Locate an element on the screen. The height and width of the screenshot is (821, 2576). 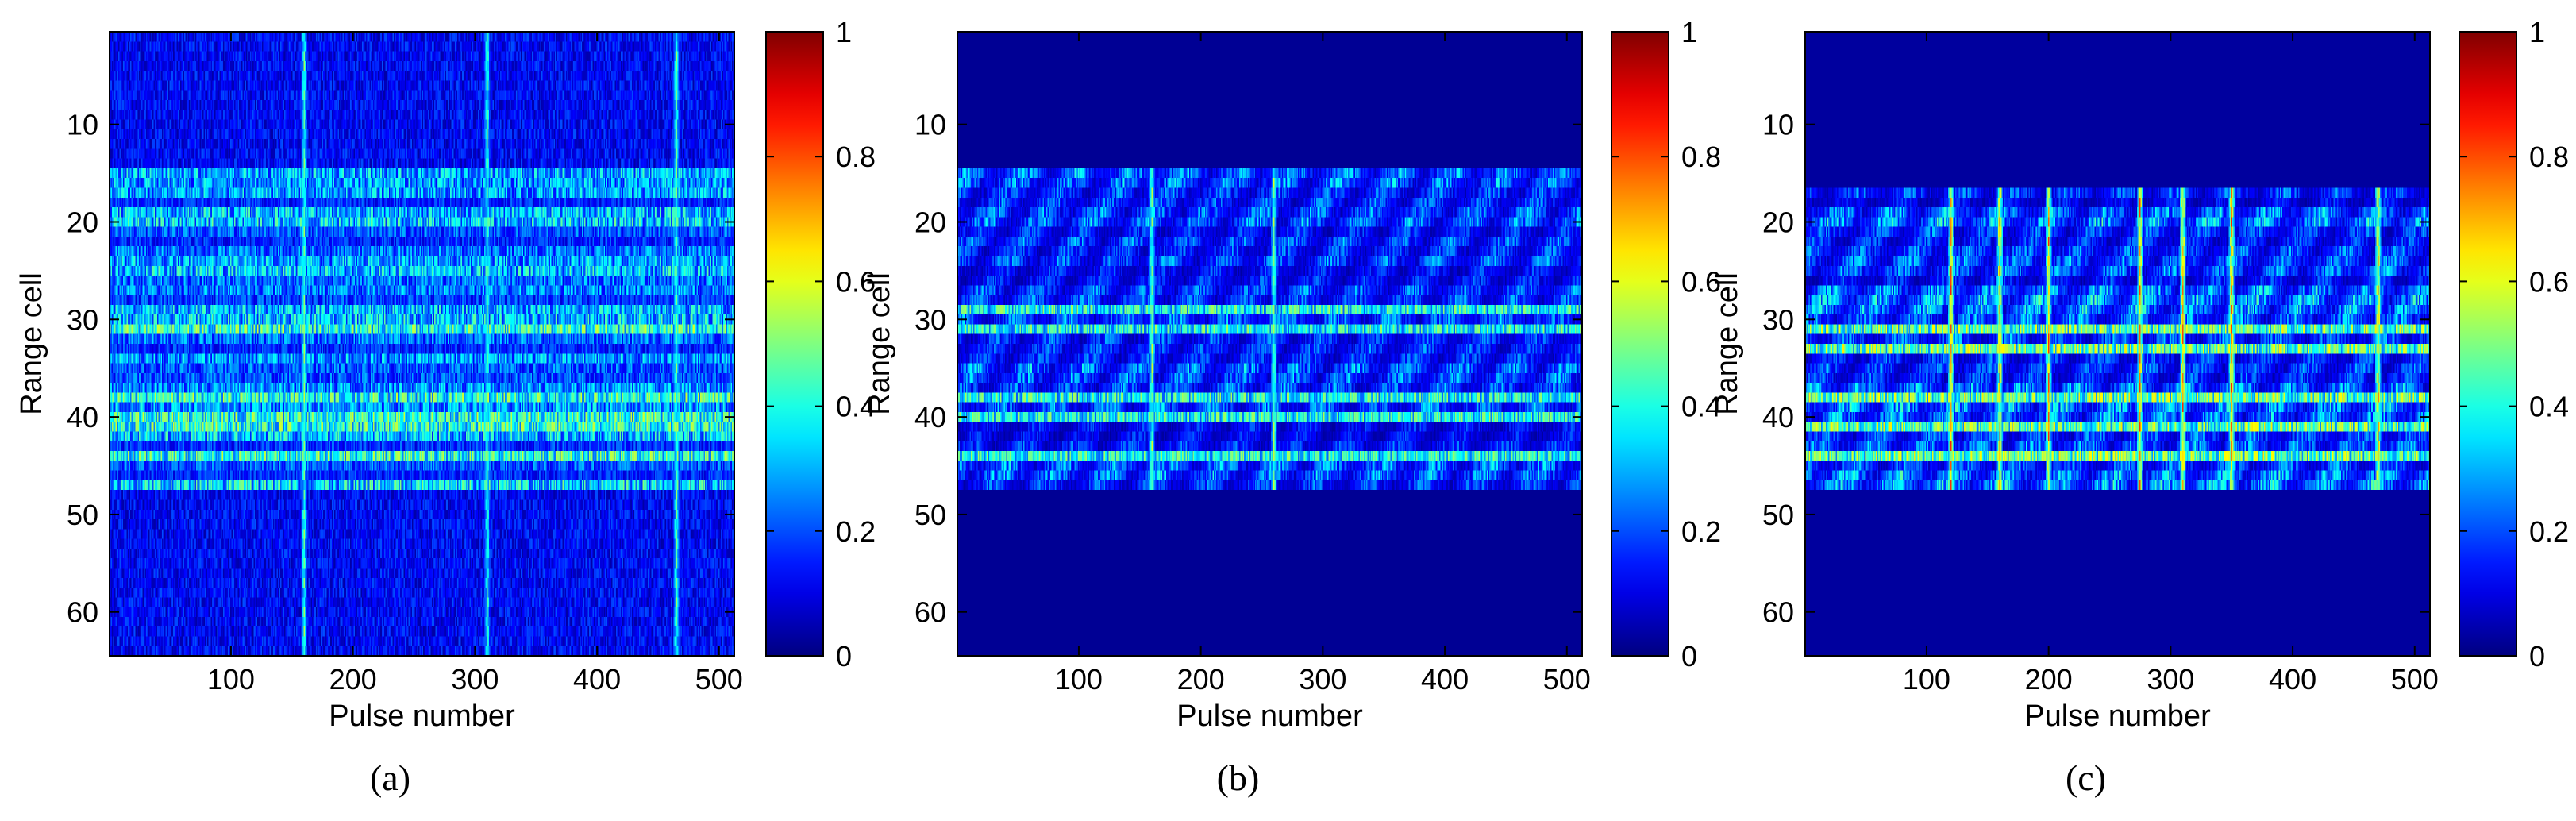
panel-caption: (a) is located at coordinates (390, 778).